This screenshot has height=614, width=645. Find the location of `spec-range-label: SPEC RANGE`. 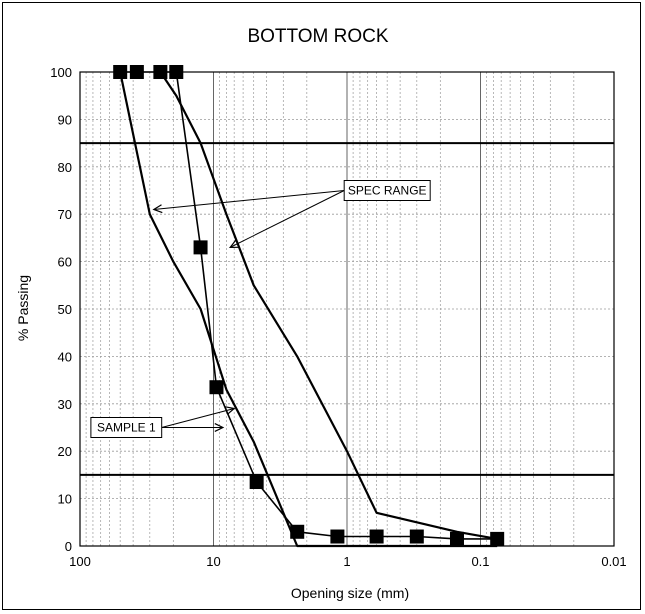

spec-range-label: SPEC RANGE is located at coordinates (387, 191).